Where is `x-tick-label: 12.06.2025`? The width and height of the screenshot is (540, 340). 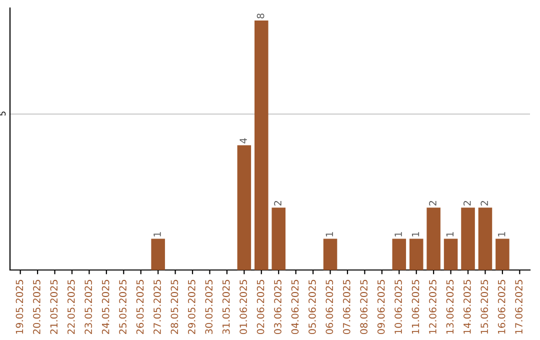 x-tick-label: 12.06.2025 is located at coordinates (432, 307).